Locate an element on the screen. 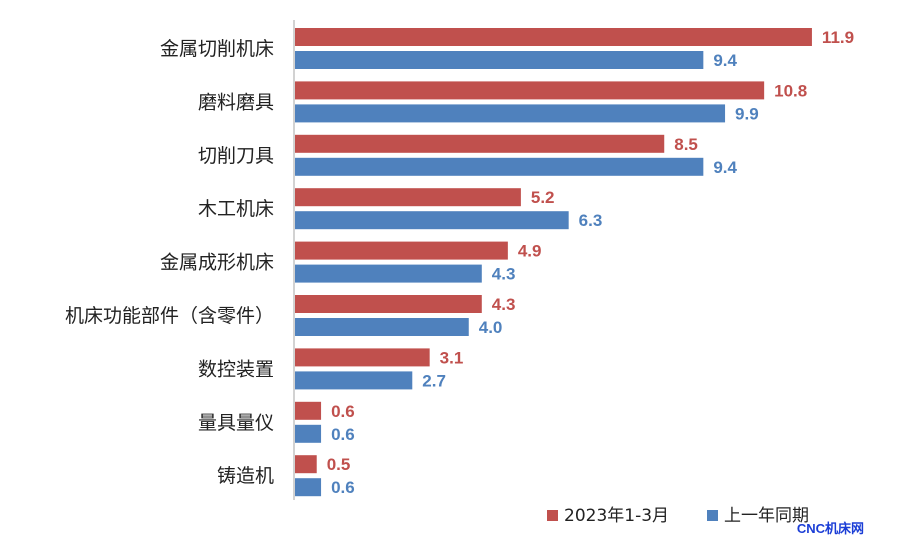 The width and height of the screenshot is (900, 557). category-label: 量具量仪 is located at coordinates (236, 423).